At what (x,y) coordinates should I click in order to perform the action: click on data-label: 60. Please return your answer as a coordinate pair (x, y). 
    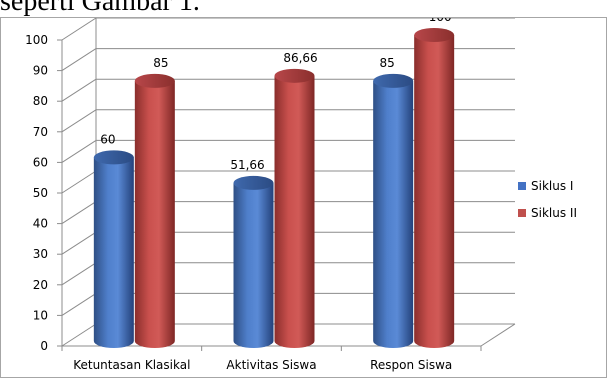
    Looking at the image, I should click on (107, 139).